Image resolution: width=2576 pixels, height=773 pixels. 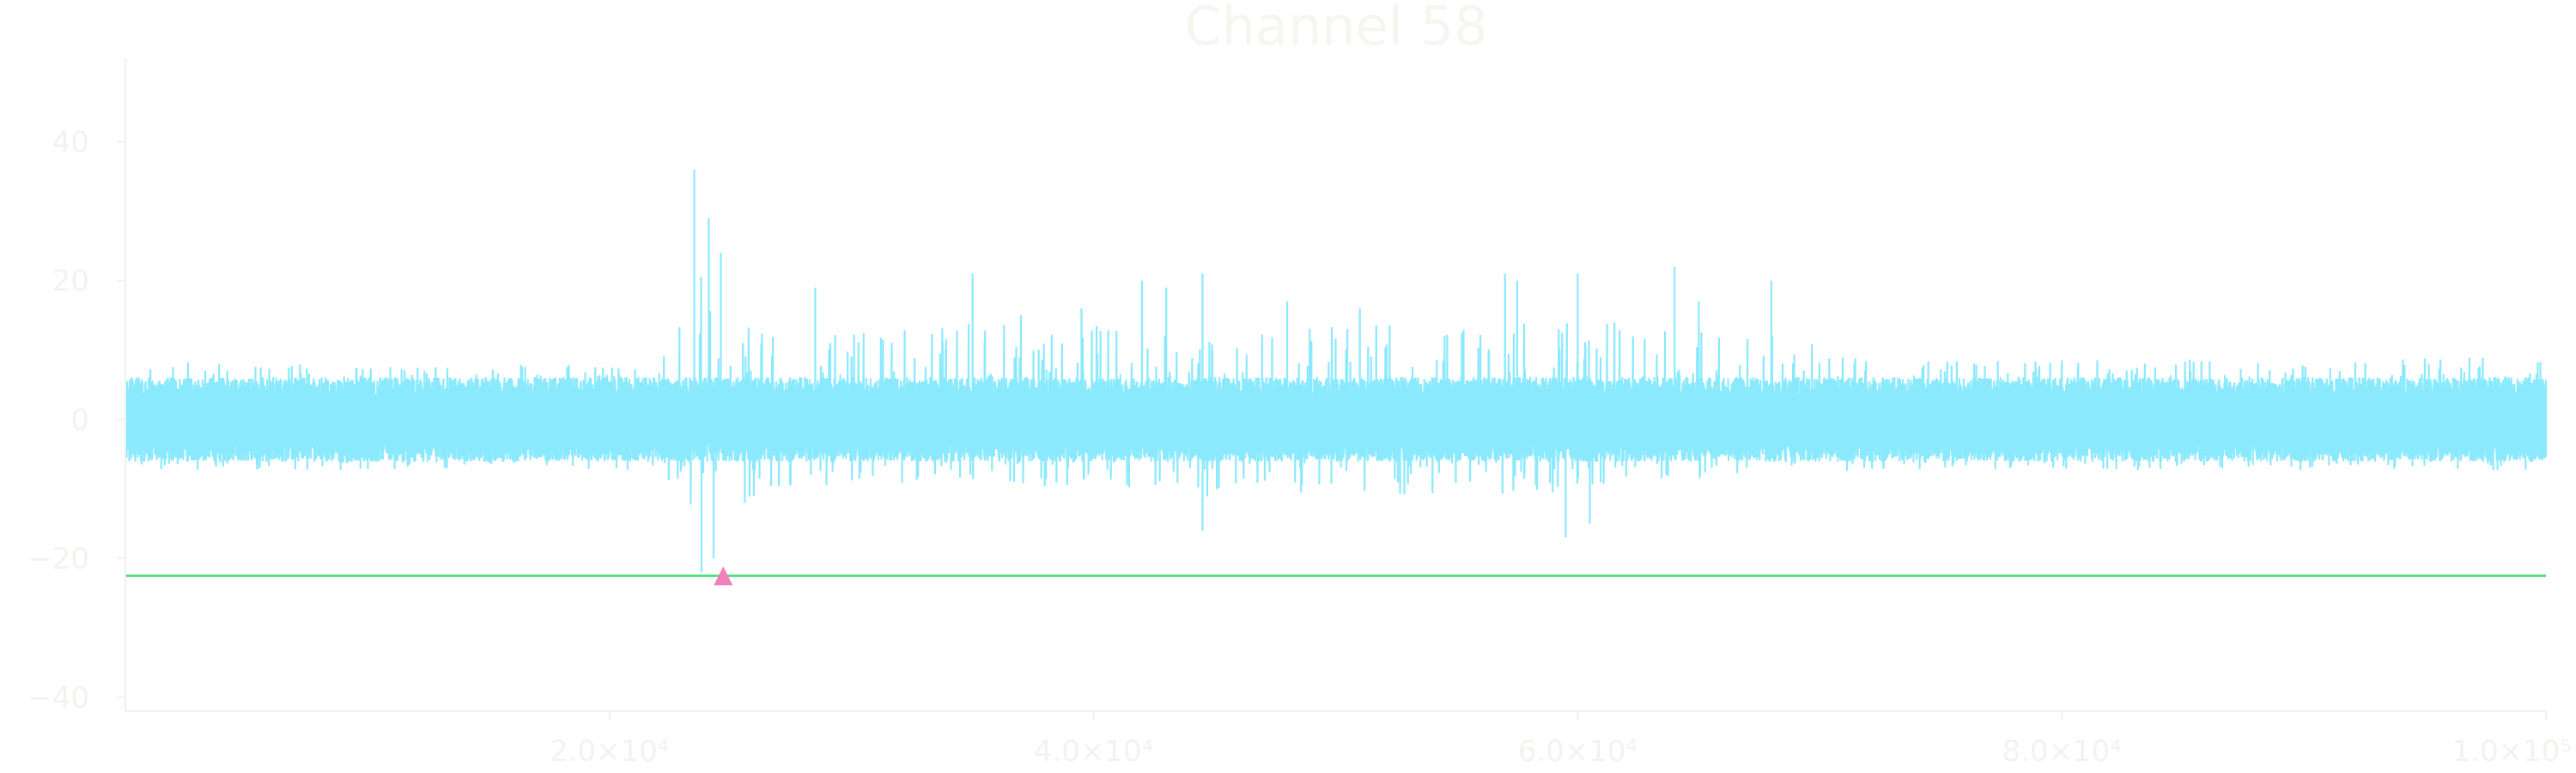 What do you see at coordinates (58, 559) in the screenshot?
I see `y-tick-label: −20` at bounding box center [58, 559].